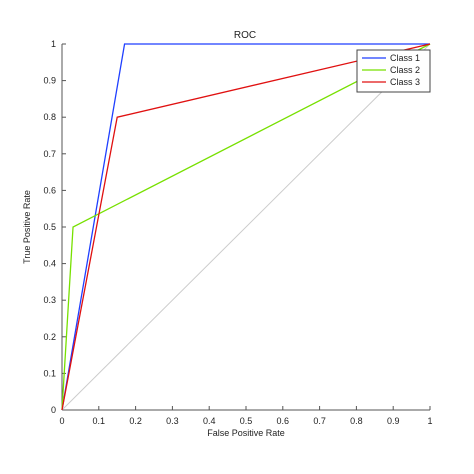 The height and width of the screenshot is (474, 474). I want to click on legend-box, so click(393, 71).